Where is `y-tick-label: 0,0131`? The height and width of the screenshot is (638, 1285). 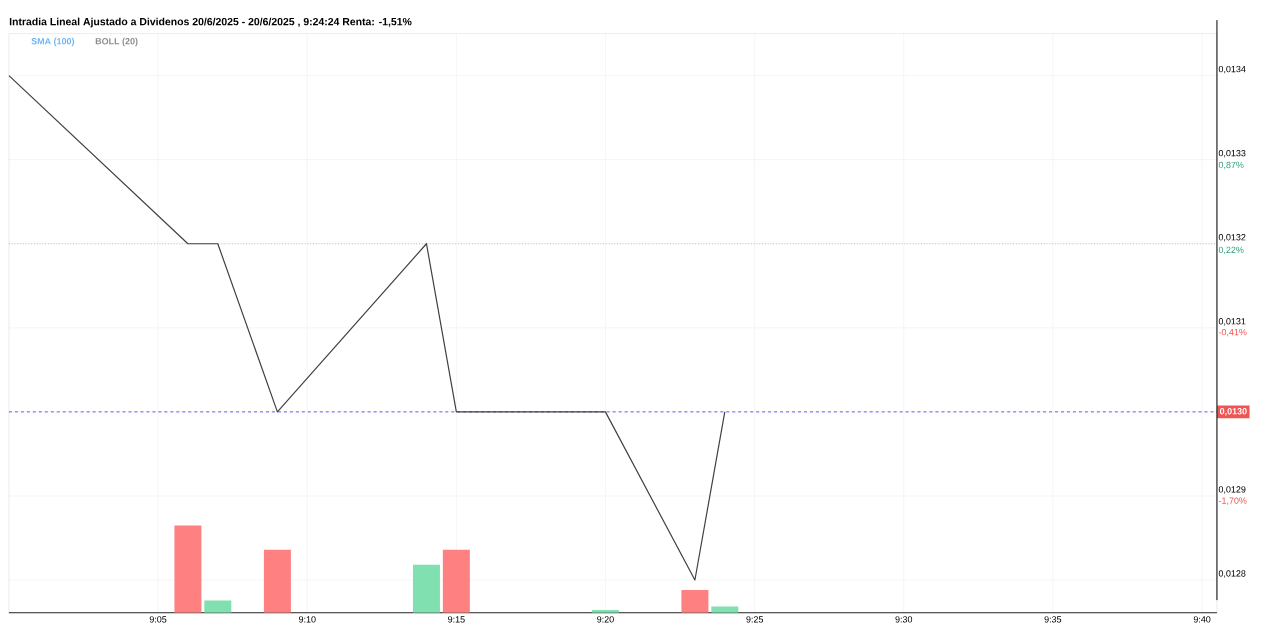
y-tick-label: 0,0131 is located at coordinates (1232, 322).